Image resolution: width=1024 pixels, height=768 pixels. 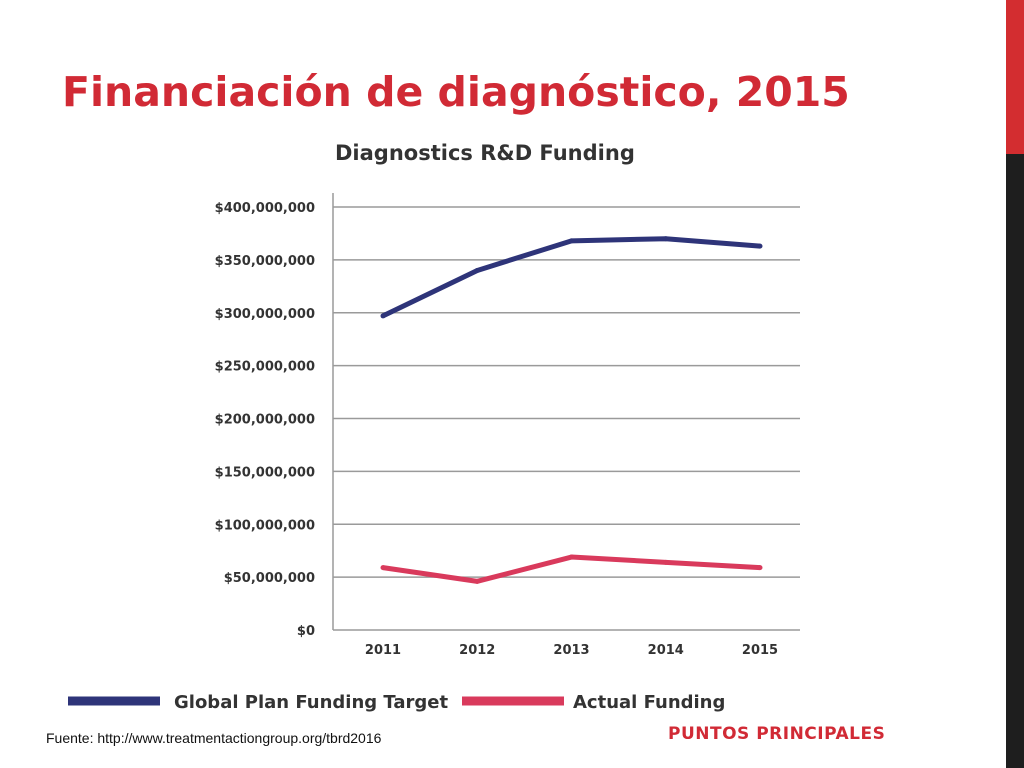 What do you see at coordinates (383, 650) in the screenshot?
I see `x-tick-label: 2011` at bounding box center [383, 650].